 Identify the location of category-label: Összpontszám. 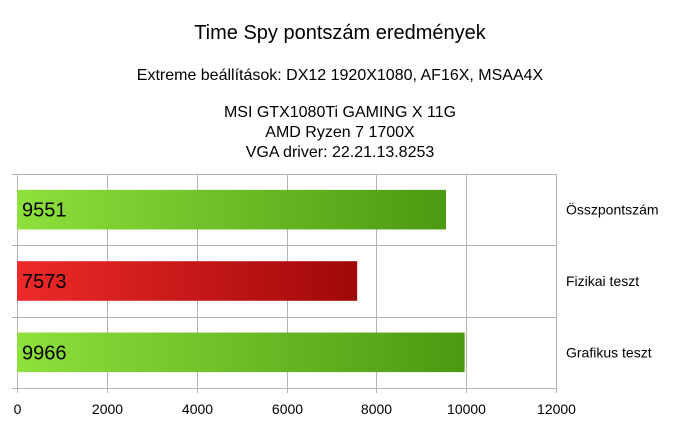
(612, 209).